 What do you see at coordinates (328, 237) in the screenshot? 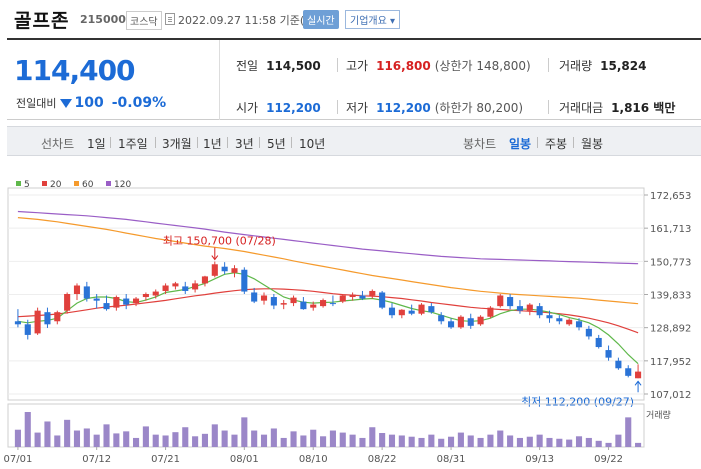
I see `ma120-line` at bounding box center [328, 237].